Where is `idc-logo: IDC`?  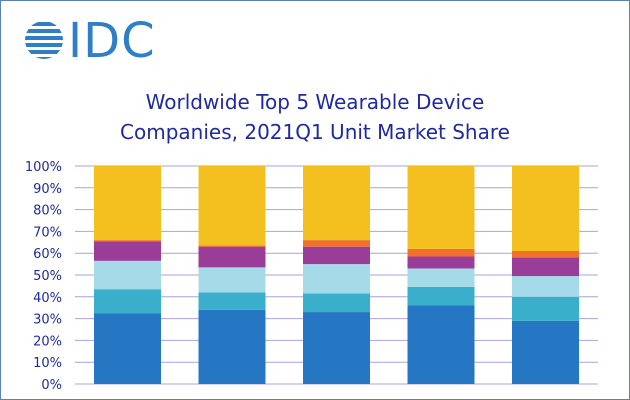 idc-logo: IDC is located at coordinates (94, 41).